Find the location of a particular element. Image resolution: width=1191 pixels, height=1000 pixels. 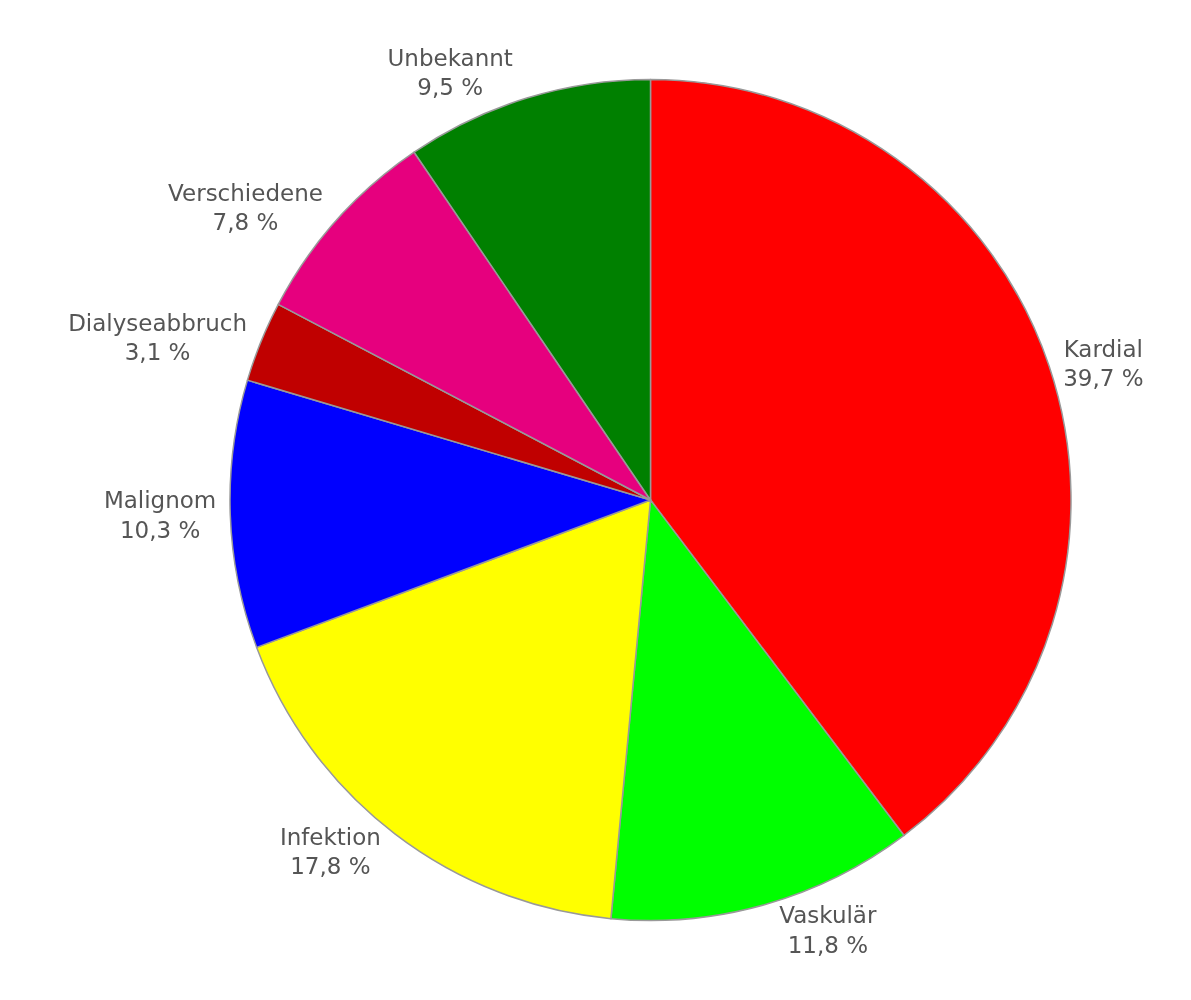

slice-label: Malignom is located at coordinates (160, 499).